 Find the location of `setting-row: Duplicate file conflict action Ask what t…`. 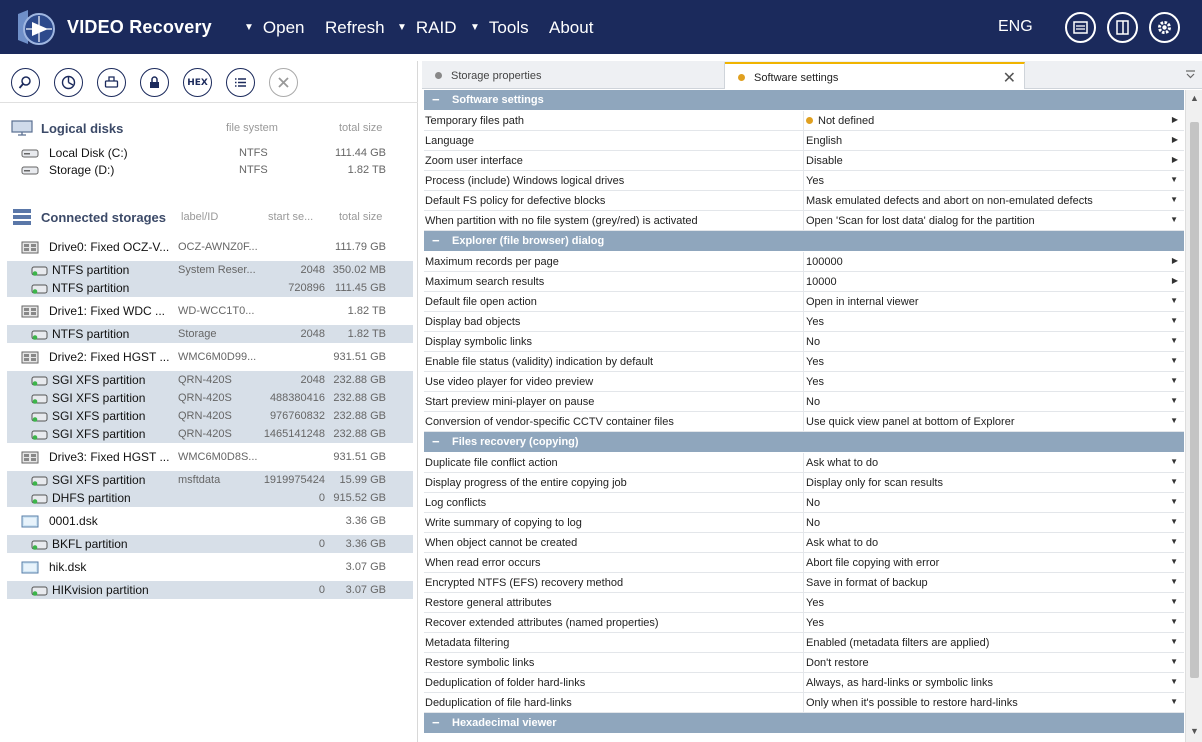

setting-row: Duplicate file conflict action Ask what t… is located at coordinates (804, 463).